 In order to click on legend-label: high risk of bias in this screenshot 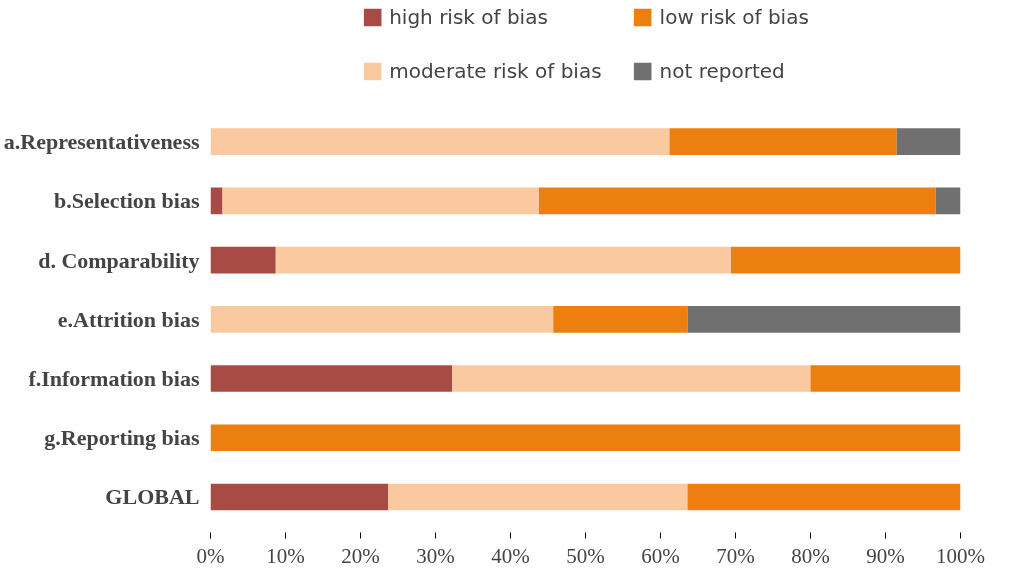, I will do `click(468, 17)`.